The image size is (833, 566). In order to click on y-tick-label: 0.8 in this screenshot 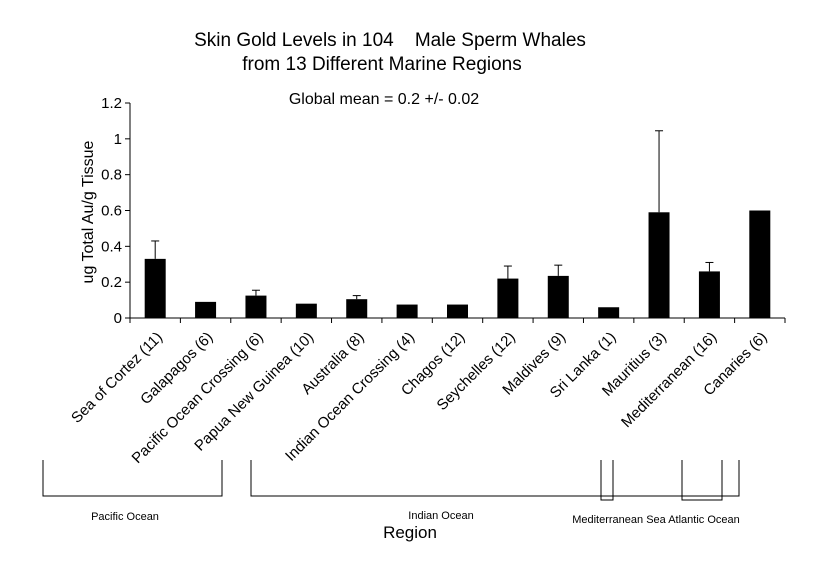, I will do `click(111, 175)`.